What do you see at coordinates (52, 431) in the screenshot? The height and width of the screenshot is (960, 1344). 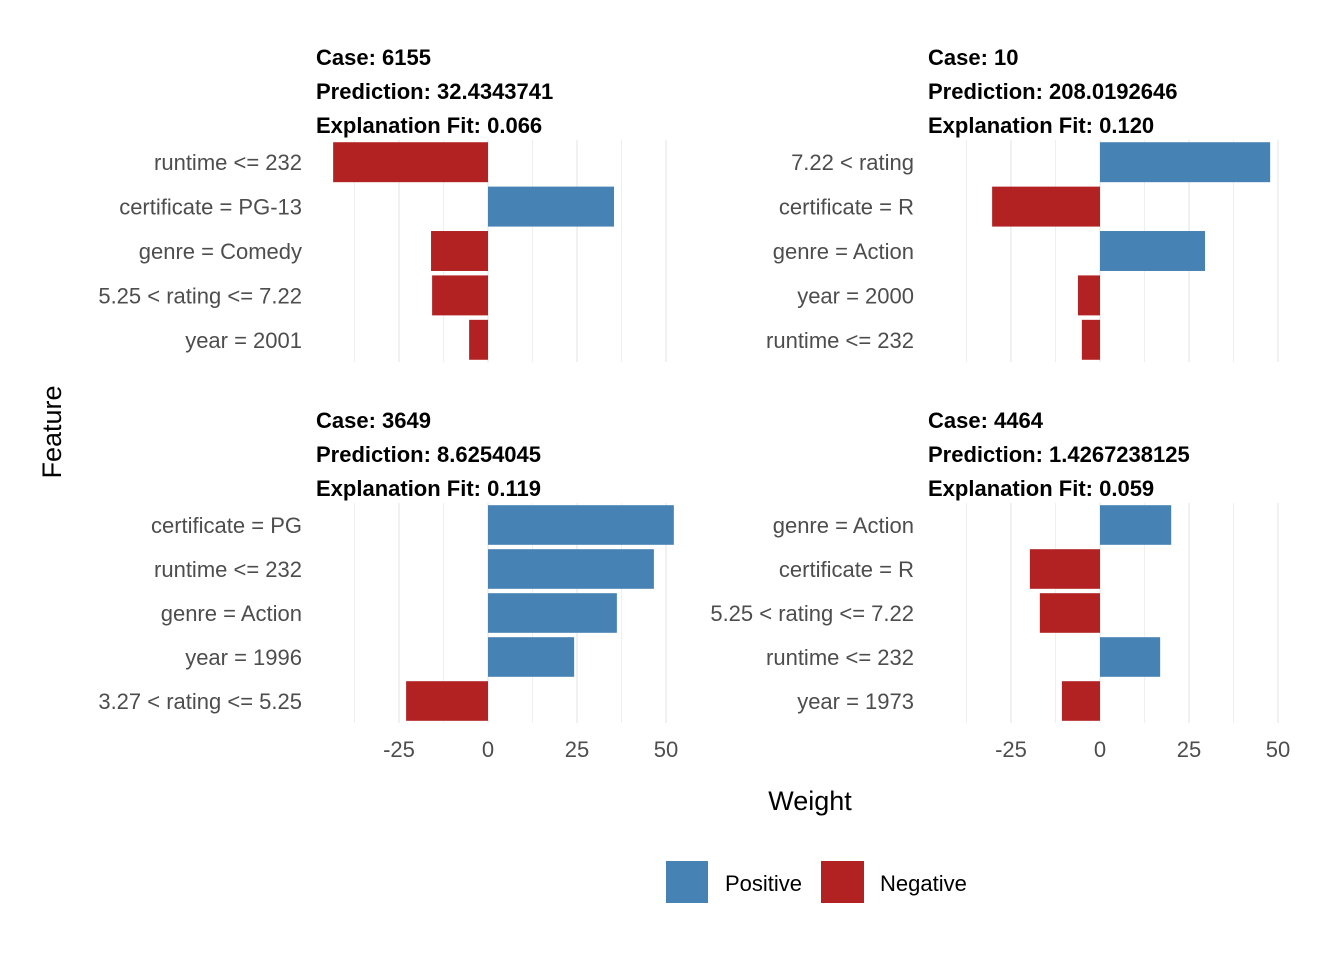 I see `y-axis-title: Feature` at bounding box center [52, 431].